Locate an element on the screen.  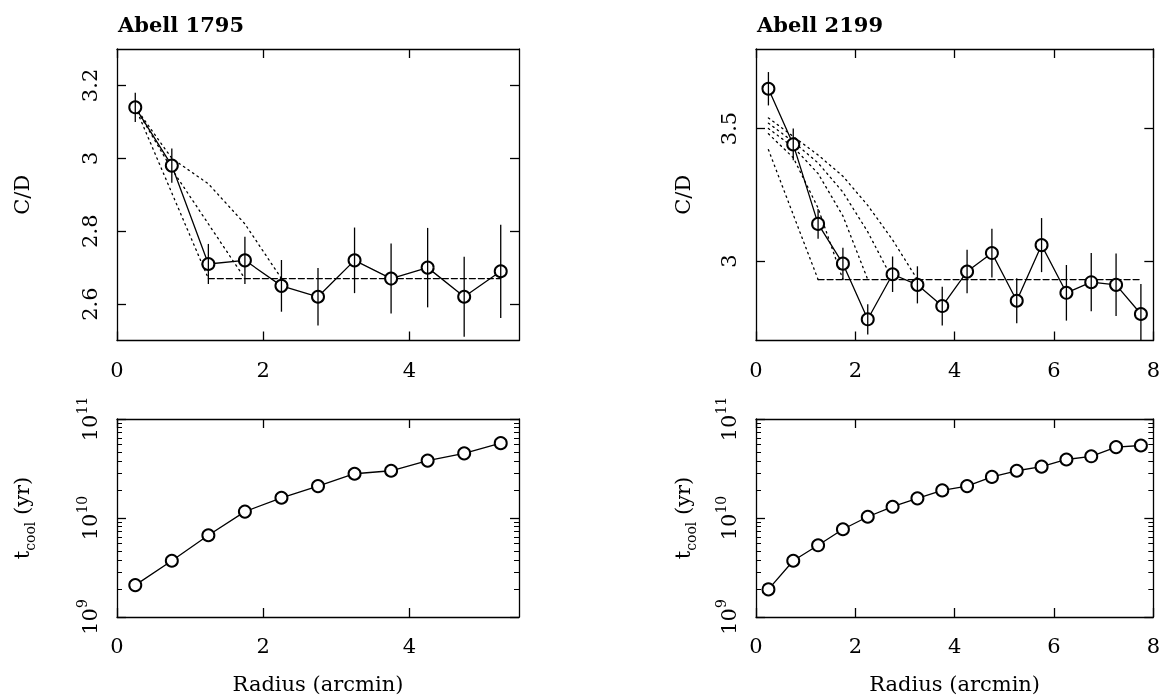
y-tick-label: 2.8 is located at coordinates (90, 231).